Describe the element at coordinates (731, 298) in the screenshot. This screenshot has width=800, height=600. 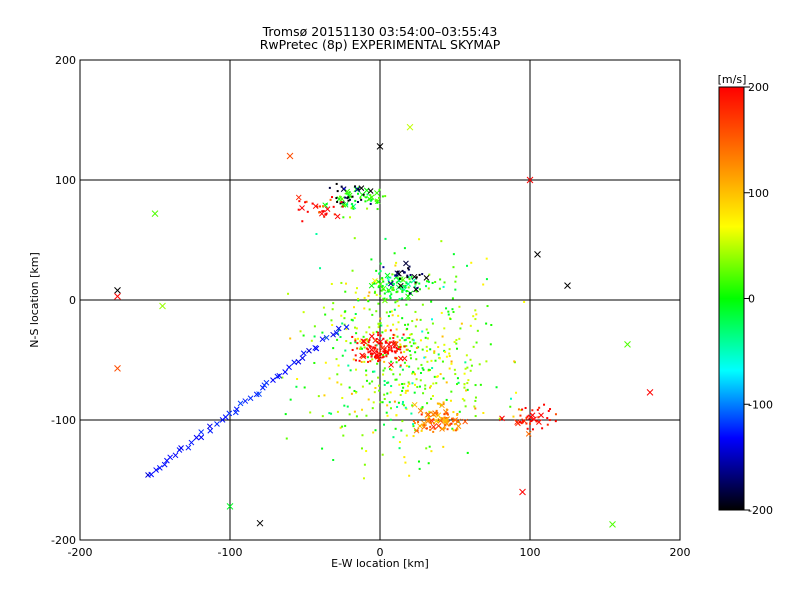
I see `colorbar` at that location.